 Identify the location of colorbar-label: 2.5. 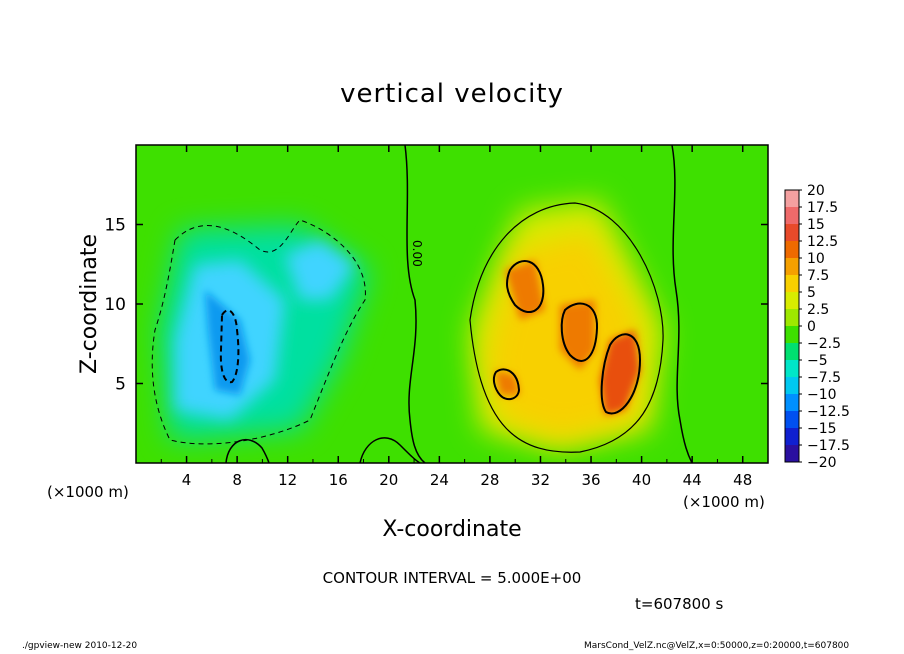
(818, 310).